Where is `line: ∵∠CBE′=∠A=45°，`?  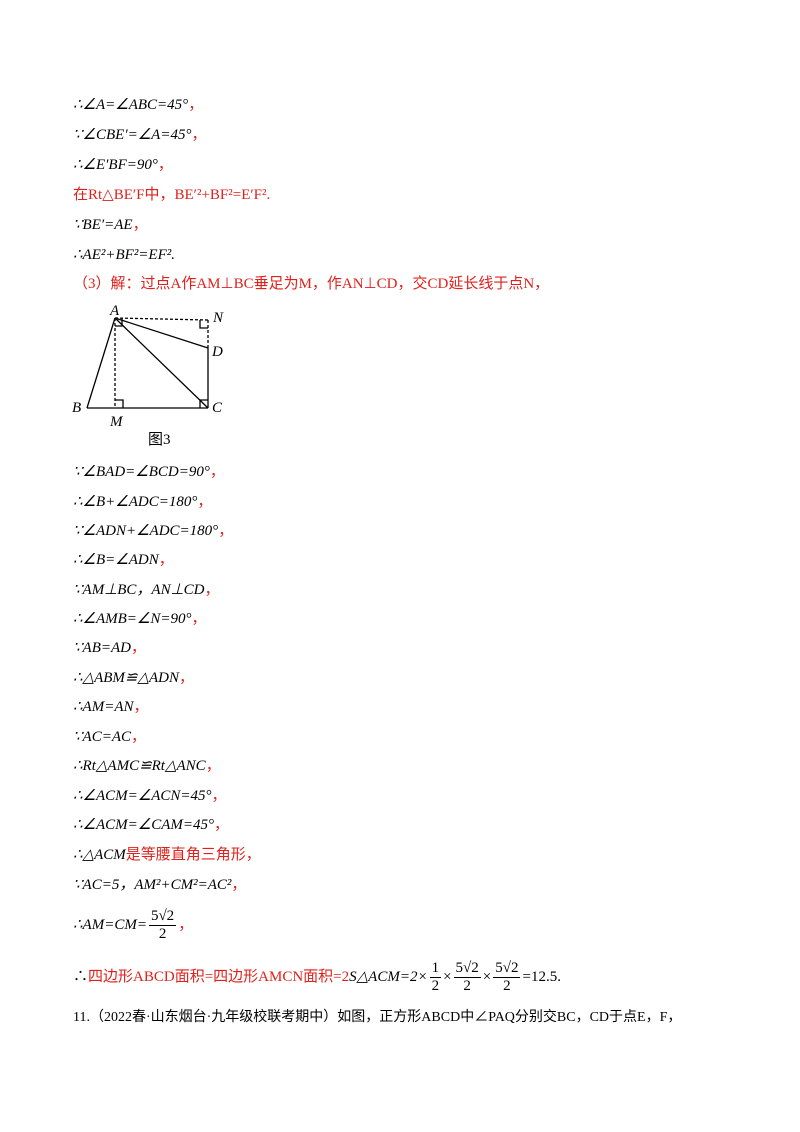
line: ∵∠CBE′=∠A=45°， is located at coordinates (139, 135).